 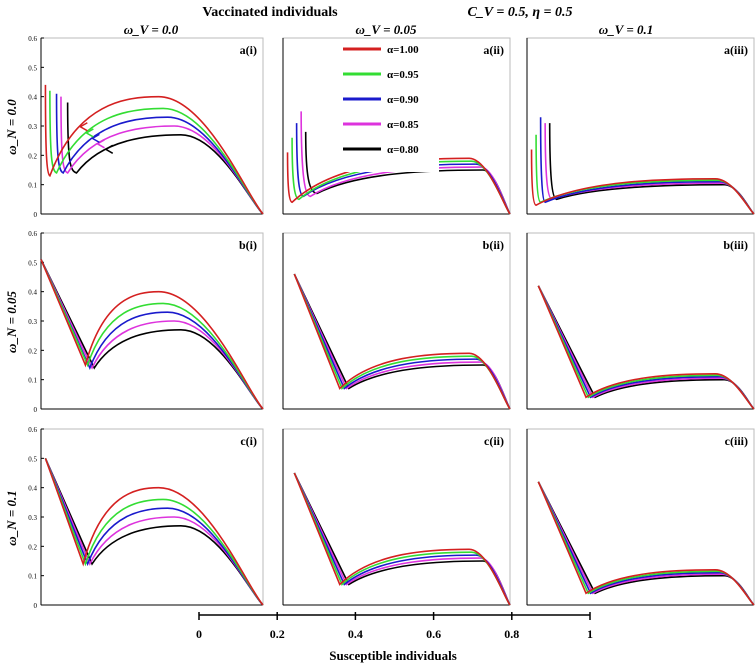 I want to click on panel-ai: 0 0.1 0.2 0.3 0.4 0.5 0.6 a(i), so click(x=146, y=127).